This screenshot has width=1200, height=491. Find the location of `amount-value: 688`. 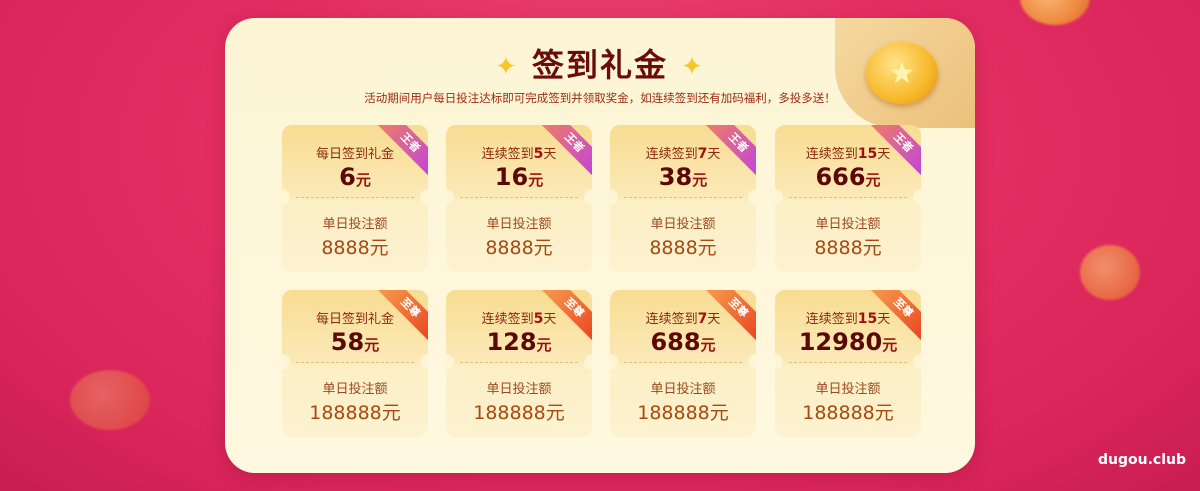

amount-value: 688 is located at coordinates (675, 342).